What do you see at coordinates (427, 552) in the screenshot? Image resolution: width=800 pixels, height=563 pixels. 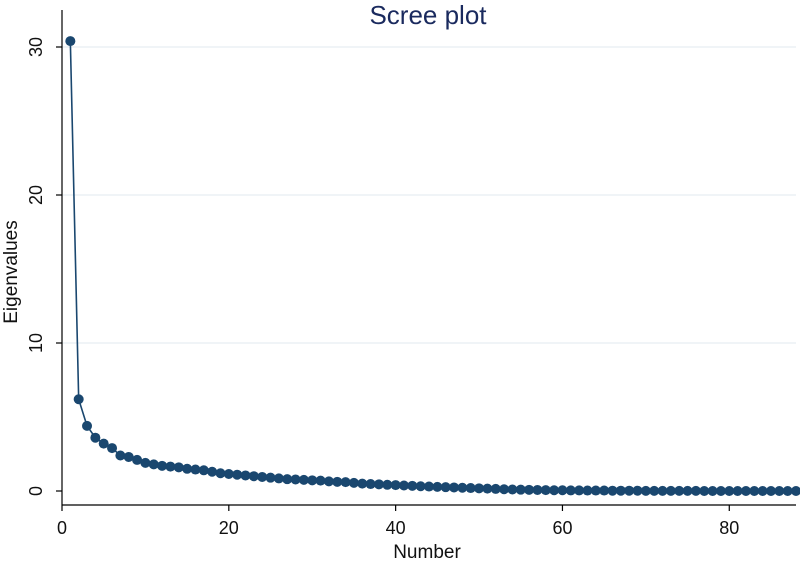 I see `x-axis-label: Number` at bounding box center [427, 552].